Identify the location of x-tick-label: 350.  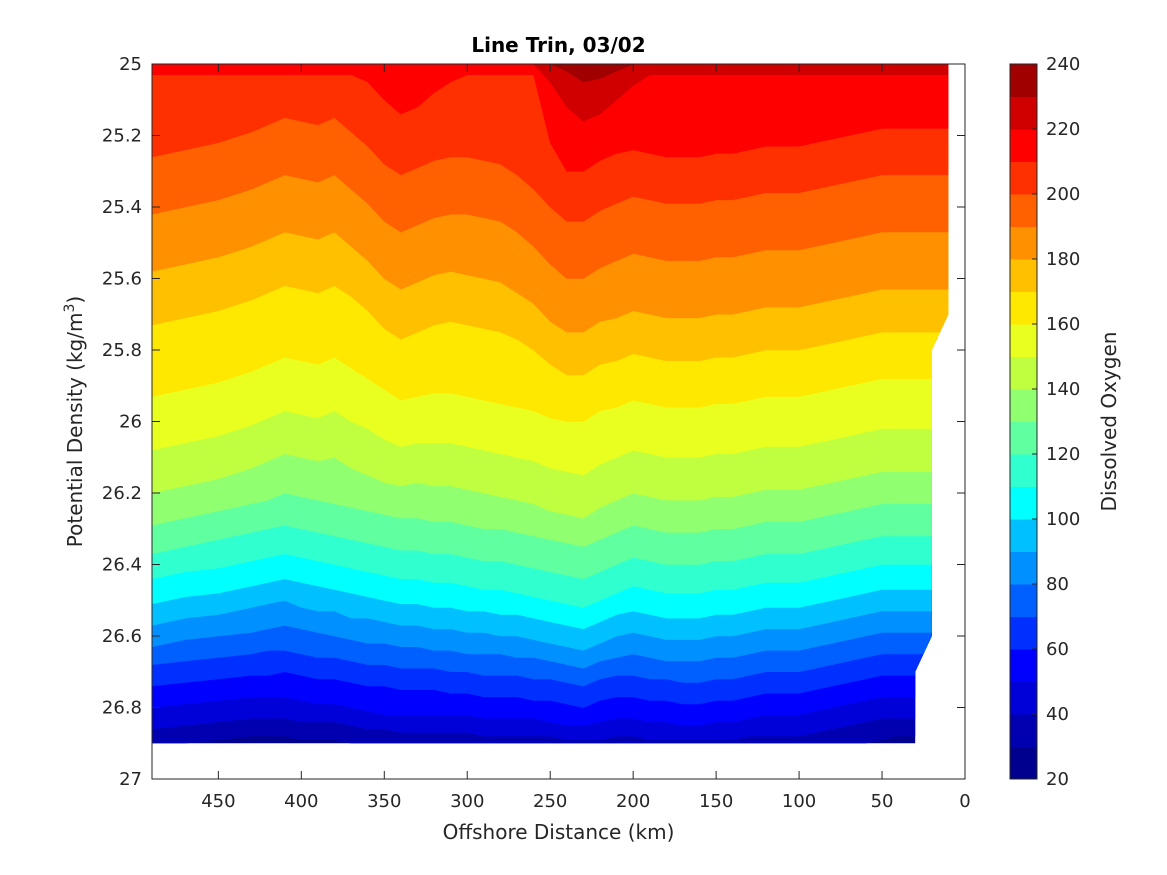
(384, 801).